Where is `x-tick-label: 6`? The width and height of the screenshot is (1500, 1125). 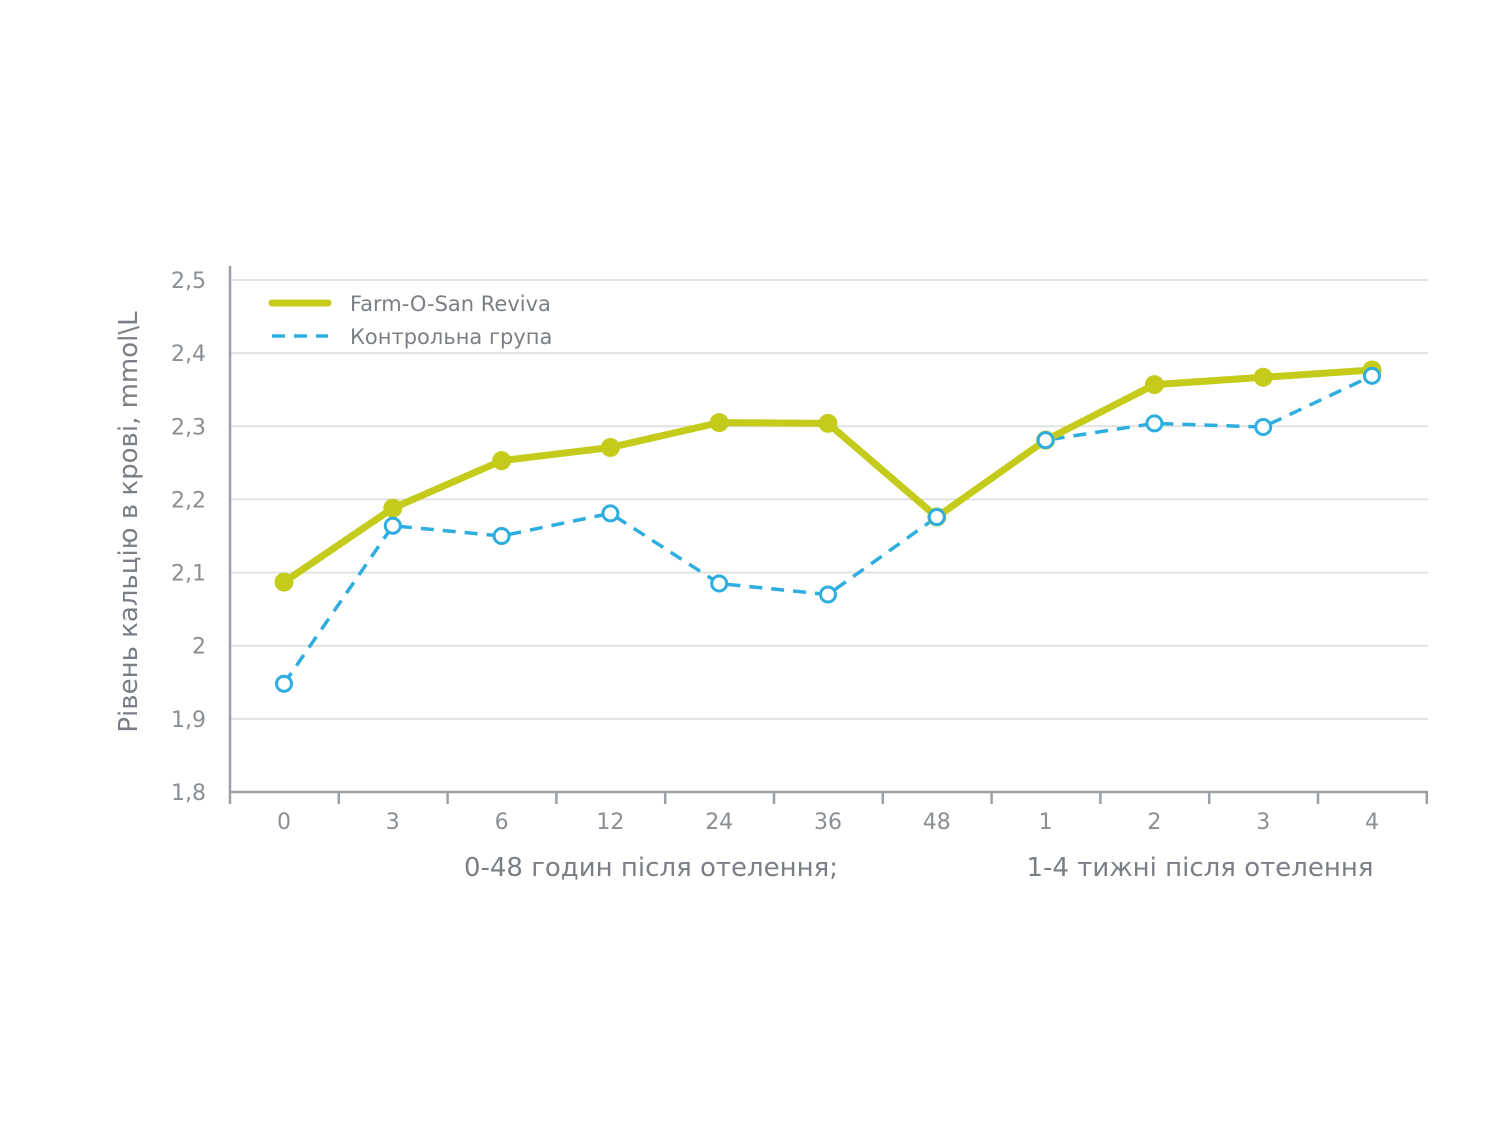
x-tick-label: 6 is located at coordinates (502, 822).